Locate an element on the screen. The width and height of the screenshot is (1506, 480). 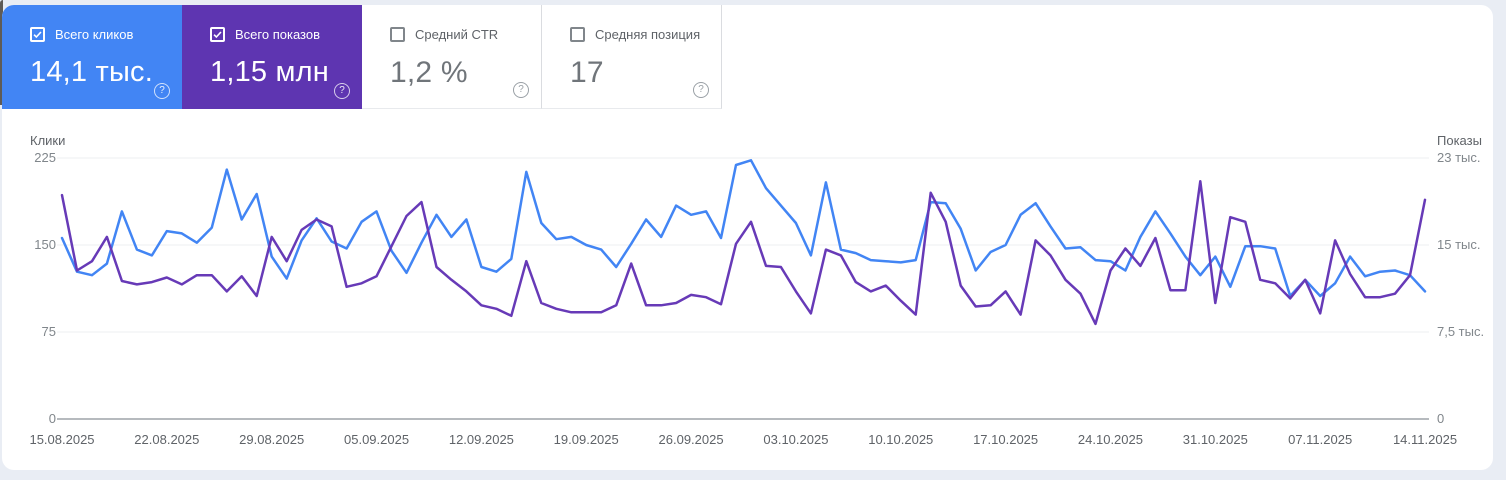
card-value: 1,15 млн is located at coordinates (269, 72).